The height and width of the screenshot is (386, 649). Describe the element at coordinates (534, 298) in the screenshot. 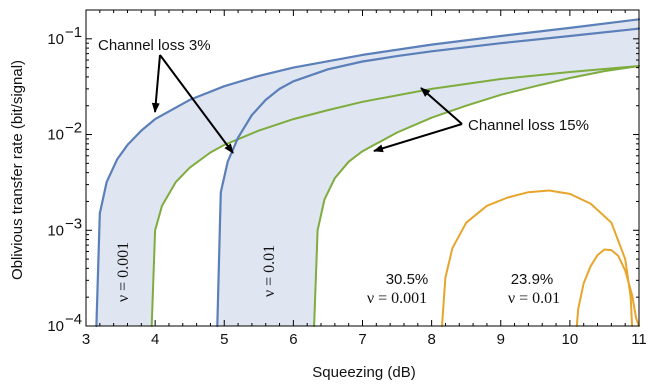

I see `orange-right-nu: ν = 0.01` at that location.